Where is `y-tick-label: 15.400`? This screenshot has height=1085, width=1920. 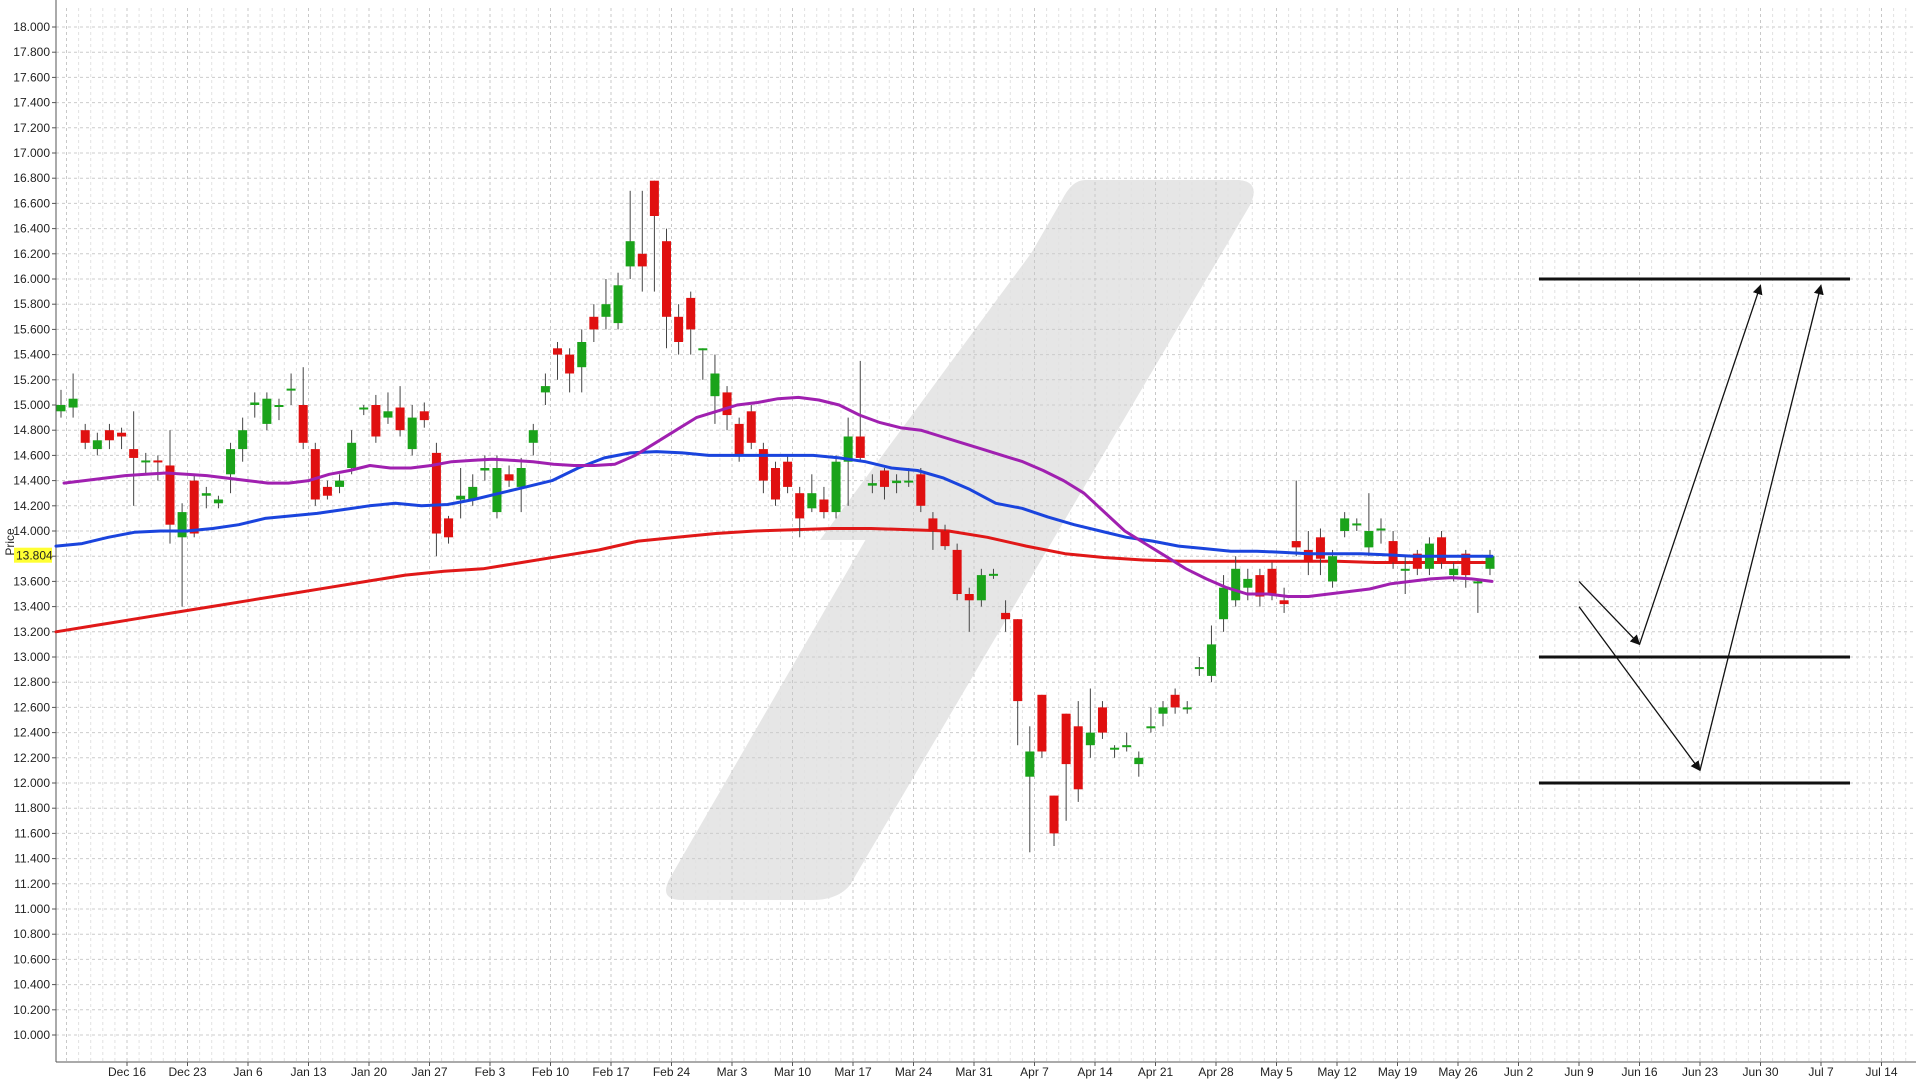 y-tick-label: 15.400 is located at coordinates (31, 355).